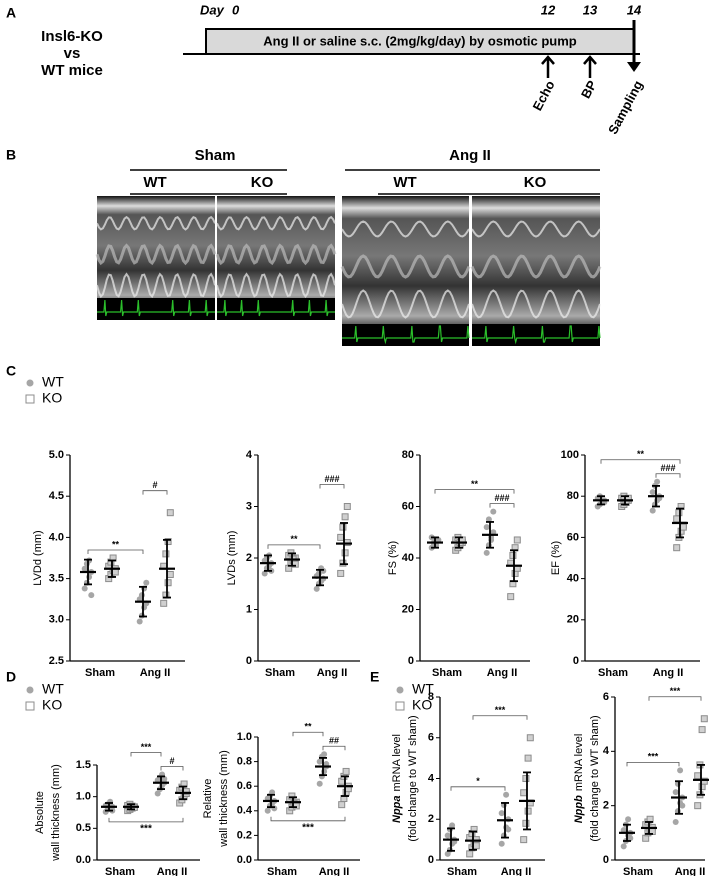  Describe the element at coordinates (431, 819) in the screenshot. I see `y-tick-label: 2` at that location.